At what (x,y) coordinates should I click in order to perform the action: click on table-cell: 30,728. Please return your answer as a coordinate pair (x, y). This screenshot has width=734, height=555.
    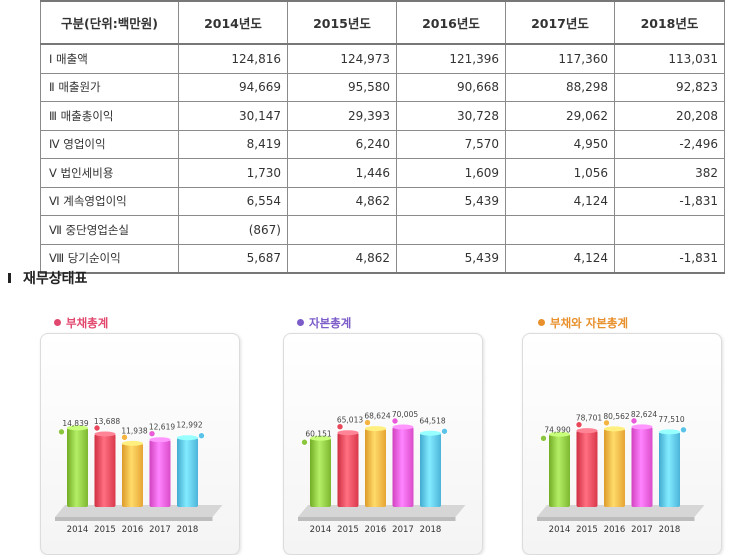
    Looking at the image, I should click on (451, 116).